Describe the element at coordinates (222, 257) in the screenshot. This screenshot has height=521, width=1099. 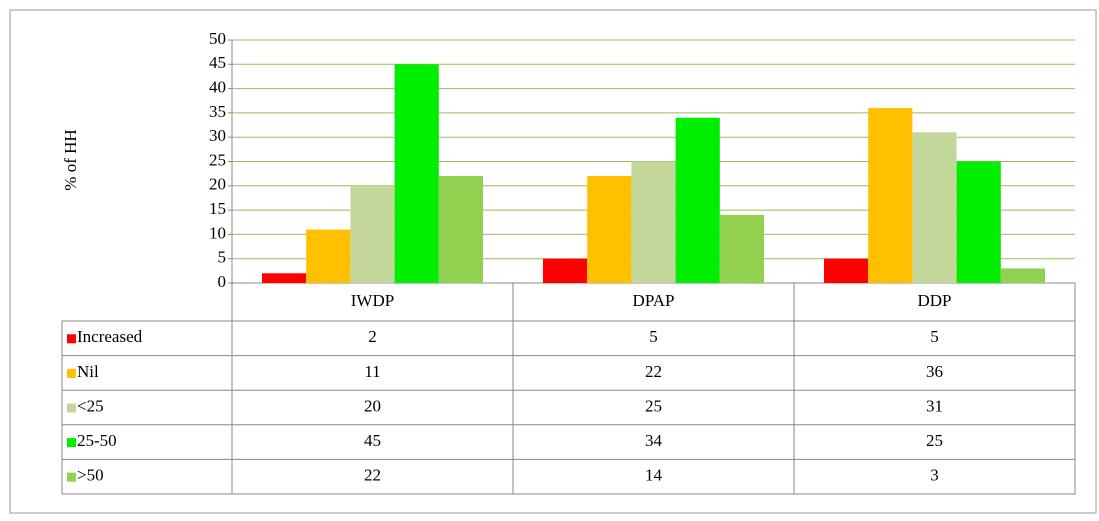
I see `y-tick-label: 5` at that location.